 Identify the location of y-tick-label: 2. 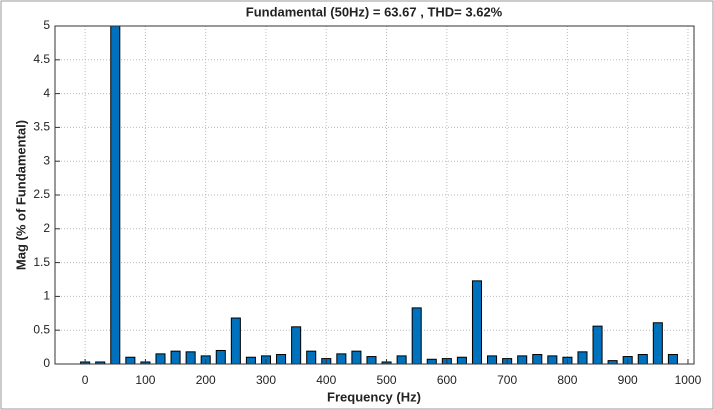
(46, 228).